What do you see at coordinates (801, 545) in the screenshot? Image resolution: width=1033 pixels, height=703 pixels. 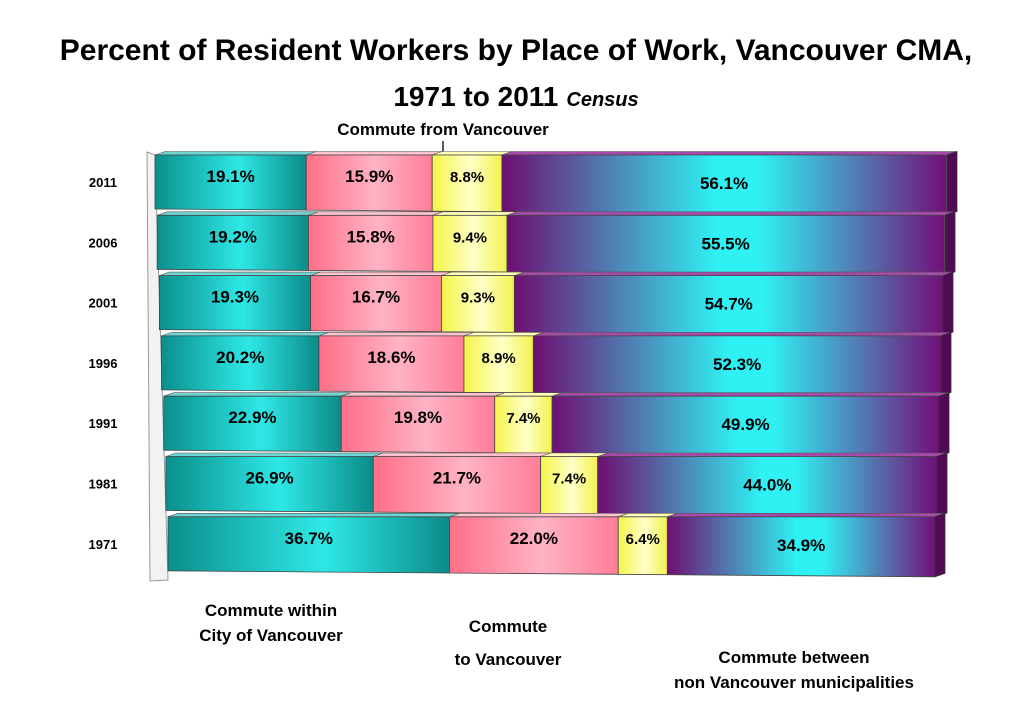 I see `data-label-1971-s3: 34.9%` at bounding box center [801, 545].